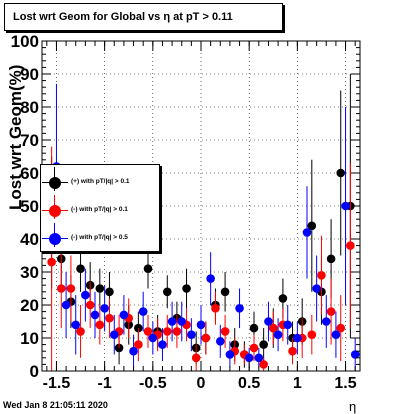 This screenshot has height=414, width=400. I want to click on legend-marker-red, so click(55, 211).